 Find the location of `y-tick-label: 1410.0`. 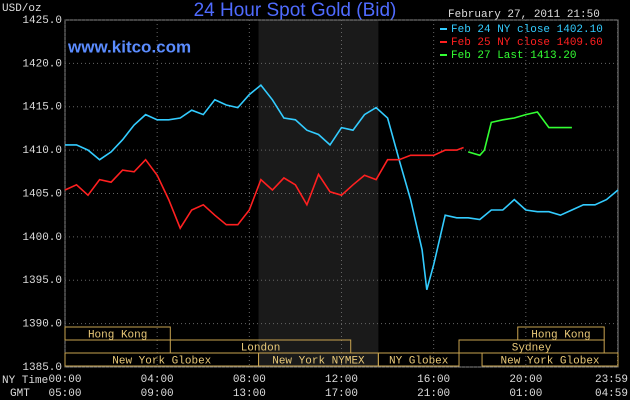

y-tick-label: 1410.0 is located at coordinates (42, 151).